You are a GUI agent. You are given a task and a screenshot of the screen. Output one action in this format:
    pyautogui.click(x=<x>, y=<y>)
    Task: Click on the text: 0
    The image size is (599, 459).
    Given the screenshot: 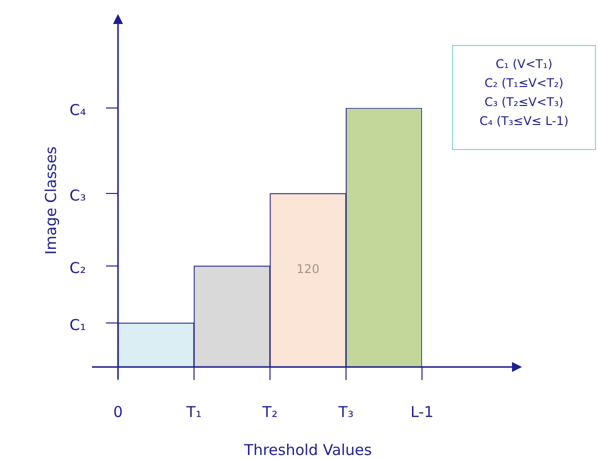 What is the action you would take?
    pyautogui.click(x=118, y=411)
    